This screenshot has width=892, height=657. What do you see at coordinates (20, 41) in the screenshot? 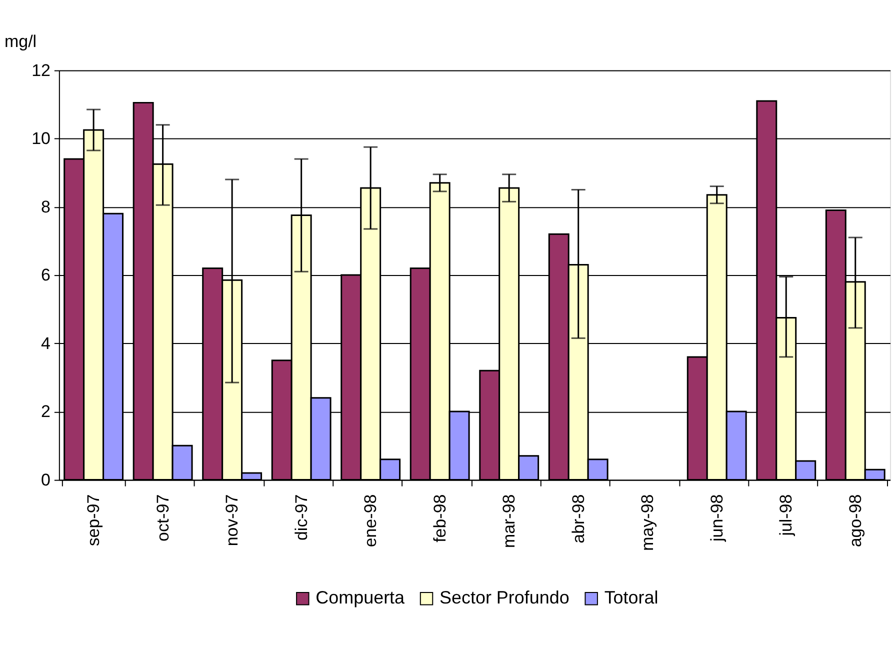
I see `y-axis-title: mg/l` at bounding box center [20, 41].